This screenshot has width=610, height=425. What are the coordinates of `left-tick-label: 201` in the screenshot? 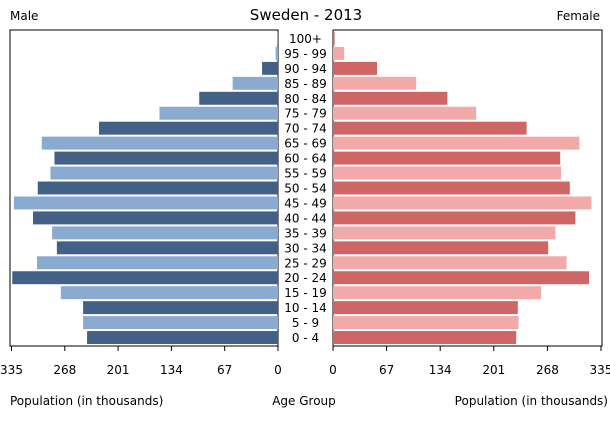 It's located at (118, 370).